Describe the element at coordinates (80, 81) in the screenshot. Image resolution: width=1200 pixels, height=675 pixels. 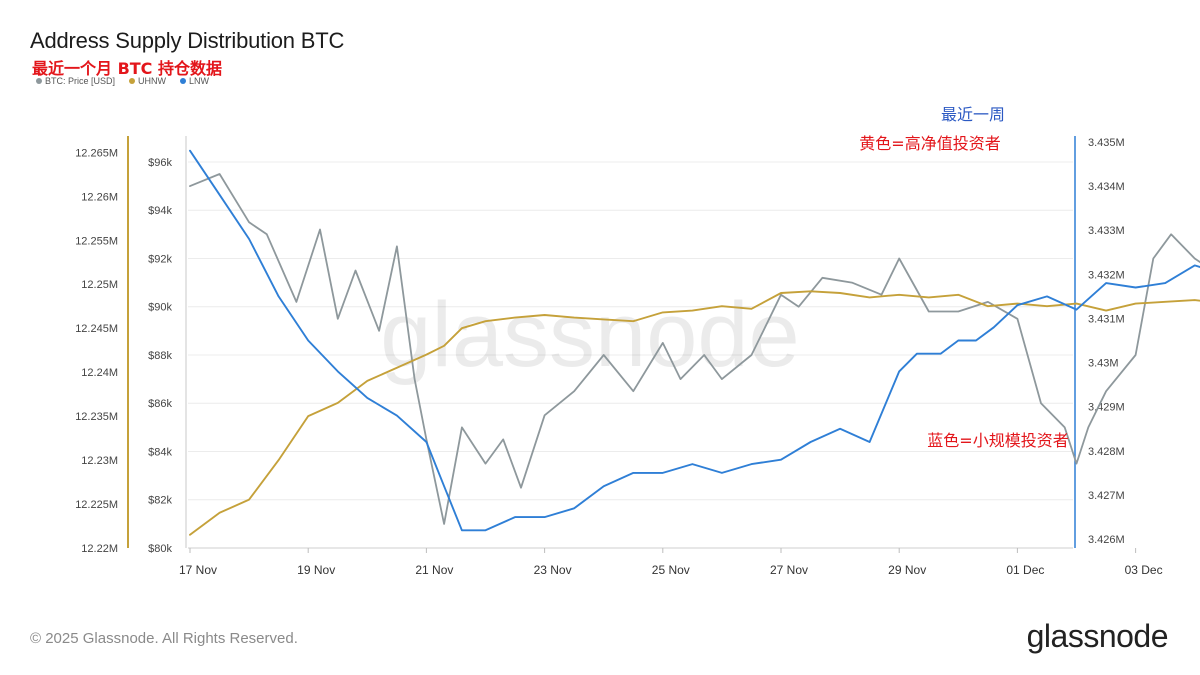
I see `legend-label: BTC: Price [USD]` at that location.